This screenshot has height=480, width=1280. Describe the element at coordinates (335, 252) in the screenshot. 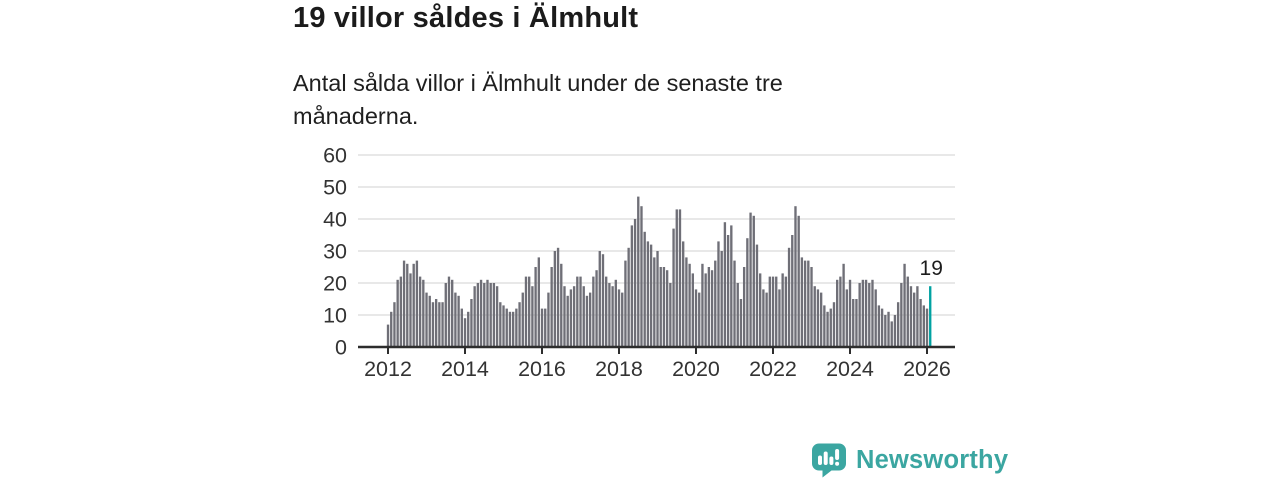

I see `y-tick-label: 30` at that location.